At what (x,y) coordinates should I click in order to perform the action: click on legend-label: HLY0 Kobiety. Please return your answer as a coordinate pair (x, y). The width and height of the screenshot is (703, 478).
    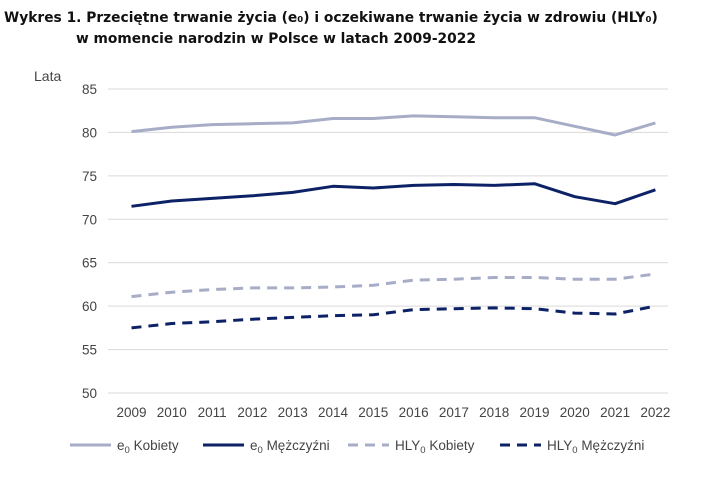
    Looking at the image, I should click on (435, 447).